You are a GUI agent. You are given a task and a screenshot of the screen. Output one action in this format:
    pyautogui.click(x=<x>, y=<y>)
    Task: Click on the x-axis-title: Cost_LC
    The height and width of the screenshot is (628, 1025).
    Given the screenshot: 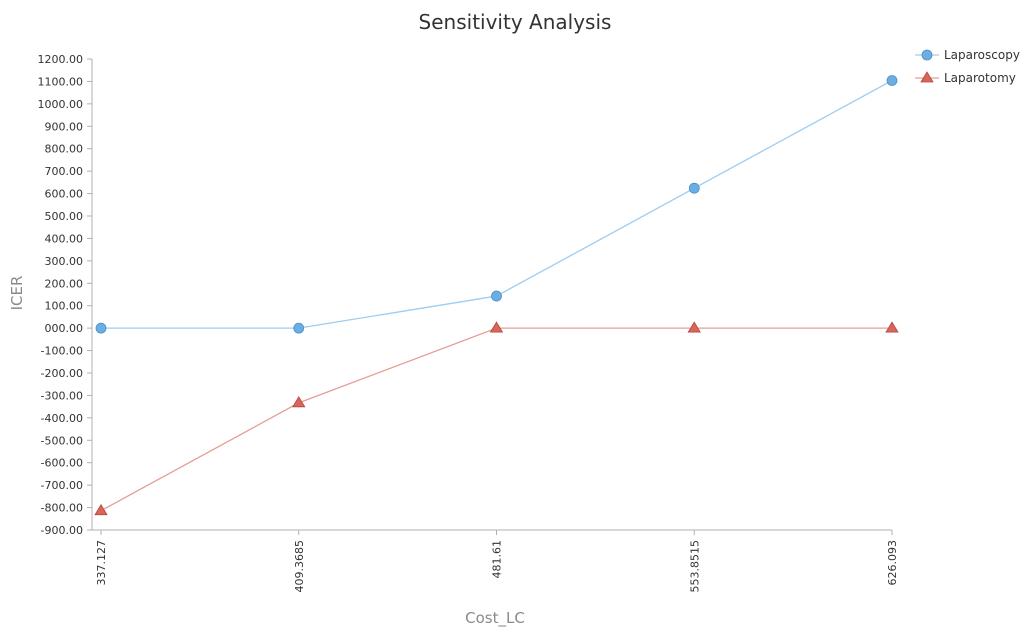 What is the action you would take?
    pyautogui.click(x=495, y=618)
    